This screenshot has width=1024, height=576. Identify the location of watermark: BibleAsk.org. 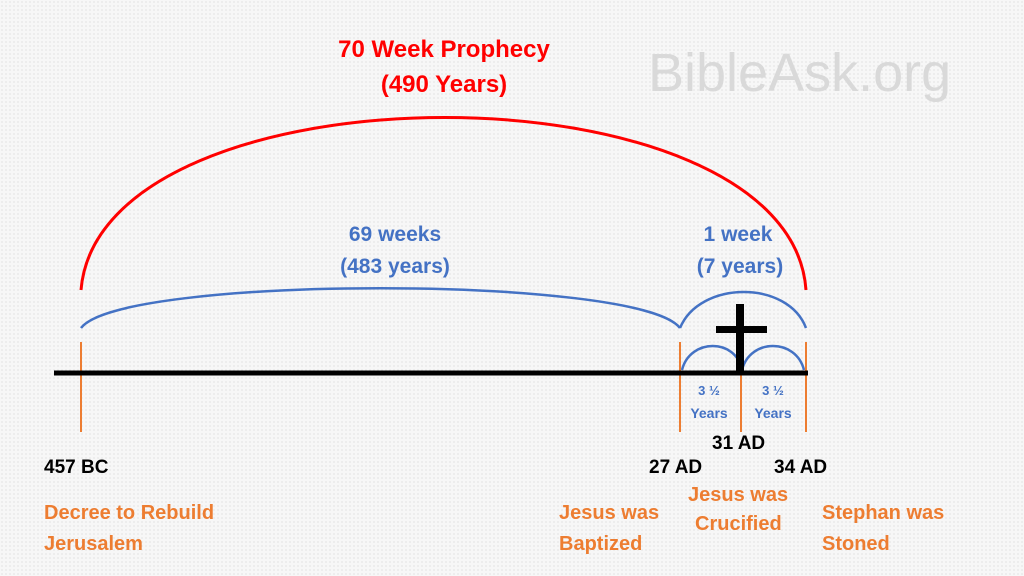
(800, 73).